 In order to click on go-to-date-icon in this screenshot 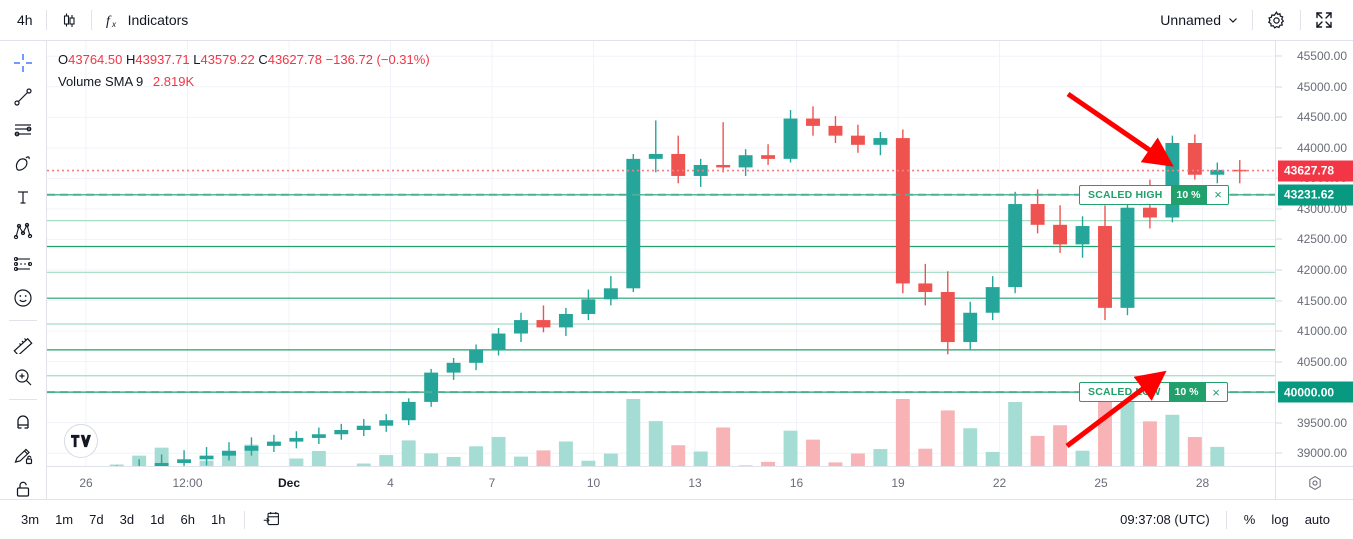, I will do `click(272, 518)`.